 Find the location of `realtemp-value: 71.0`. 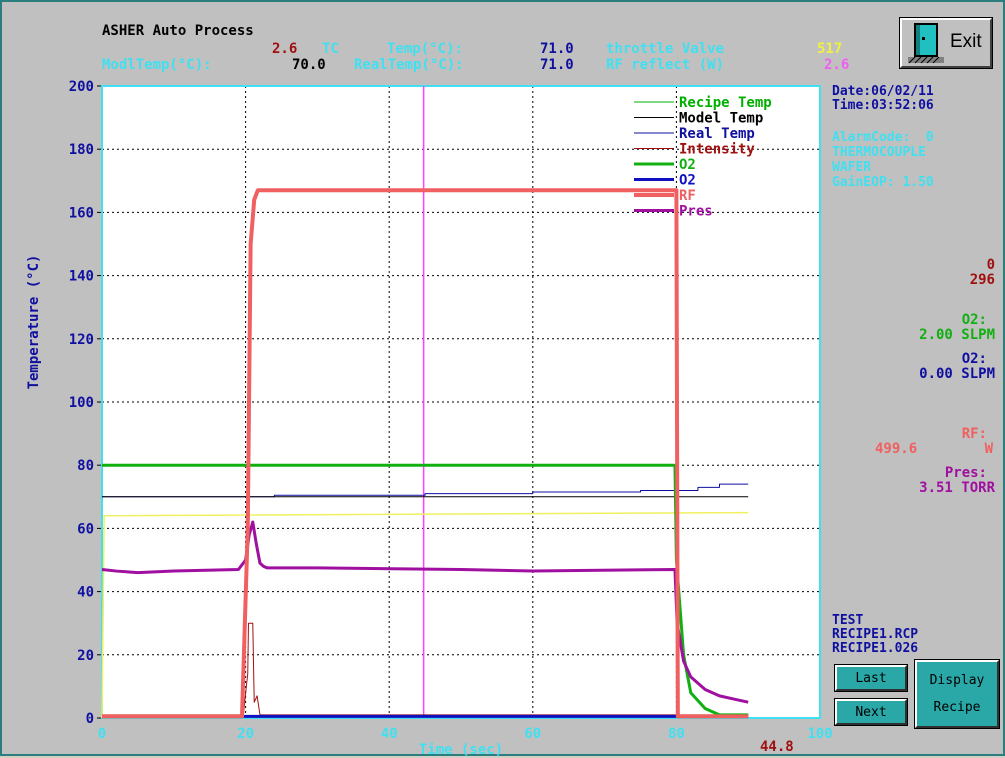

realtemp-value: 71.0 is located at coordinates (557, 65).